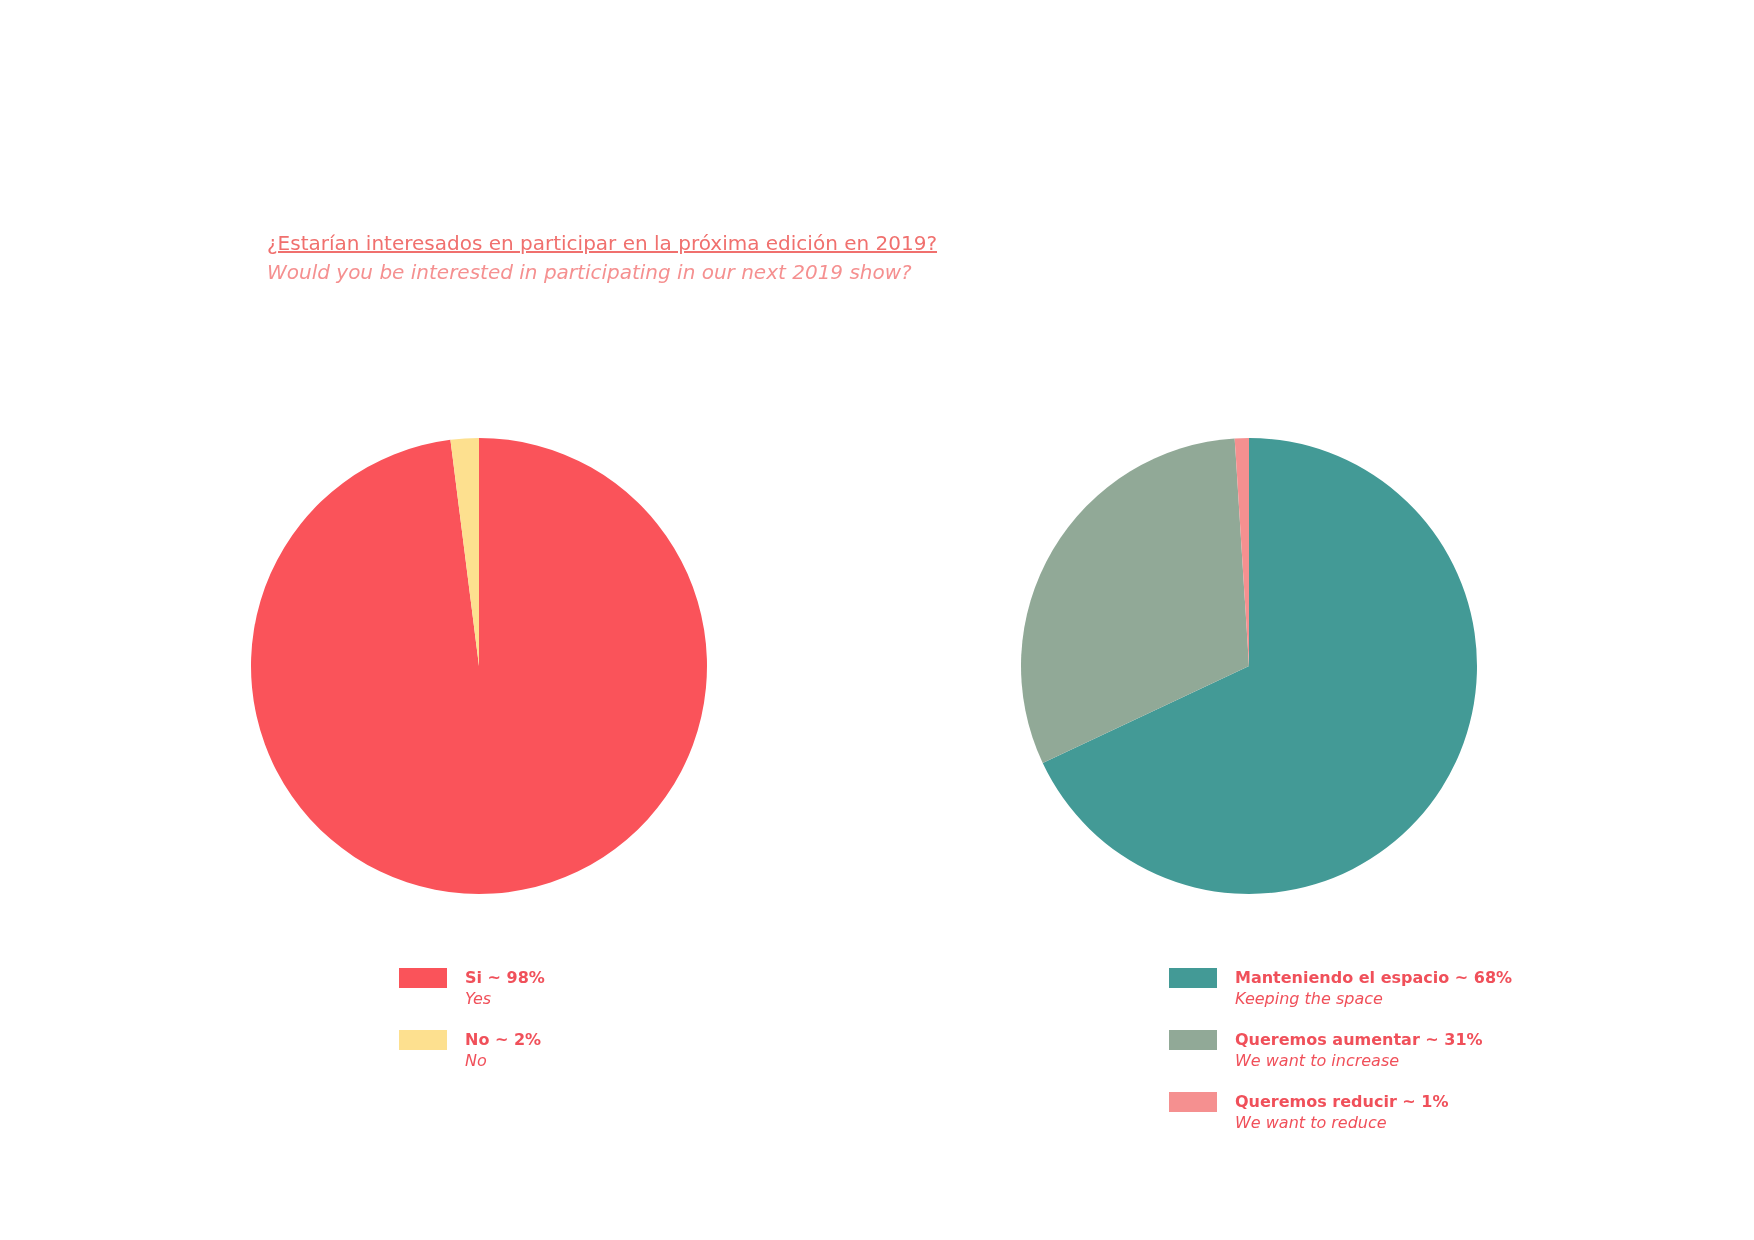  What do you see at coordinates (590, 272) in the screenshot?
I see `chart-subtitle: Would you be interested in participating in our next 2019 show?` at bounding box center [590, 272].